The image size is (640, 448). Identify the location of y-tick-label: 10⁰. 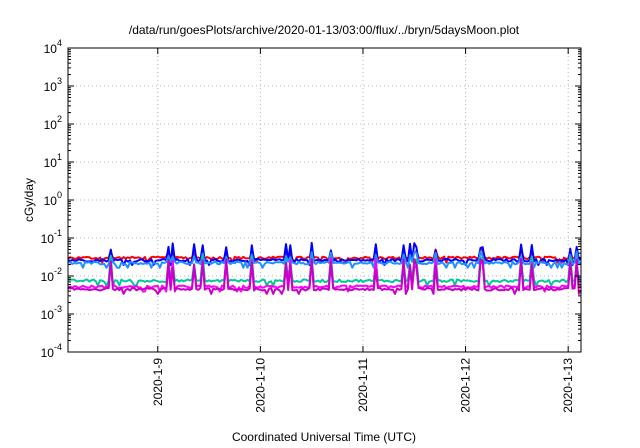
(53, 199).